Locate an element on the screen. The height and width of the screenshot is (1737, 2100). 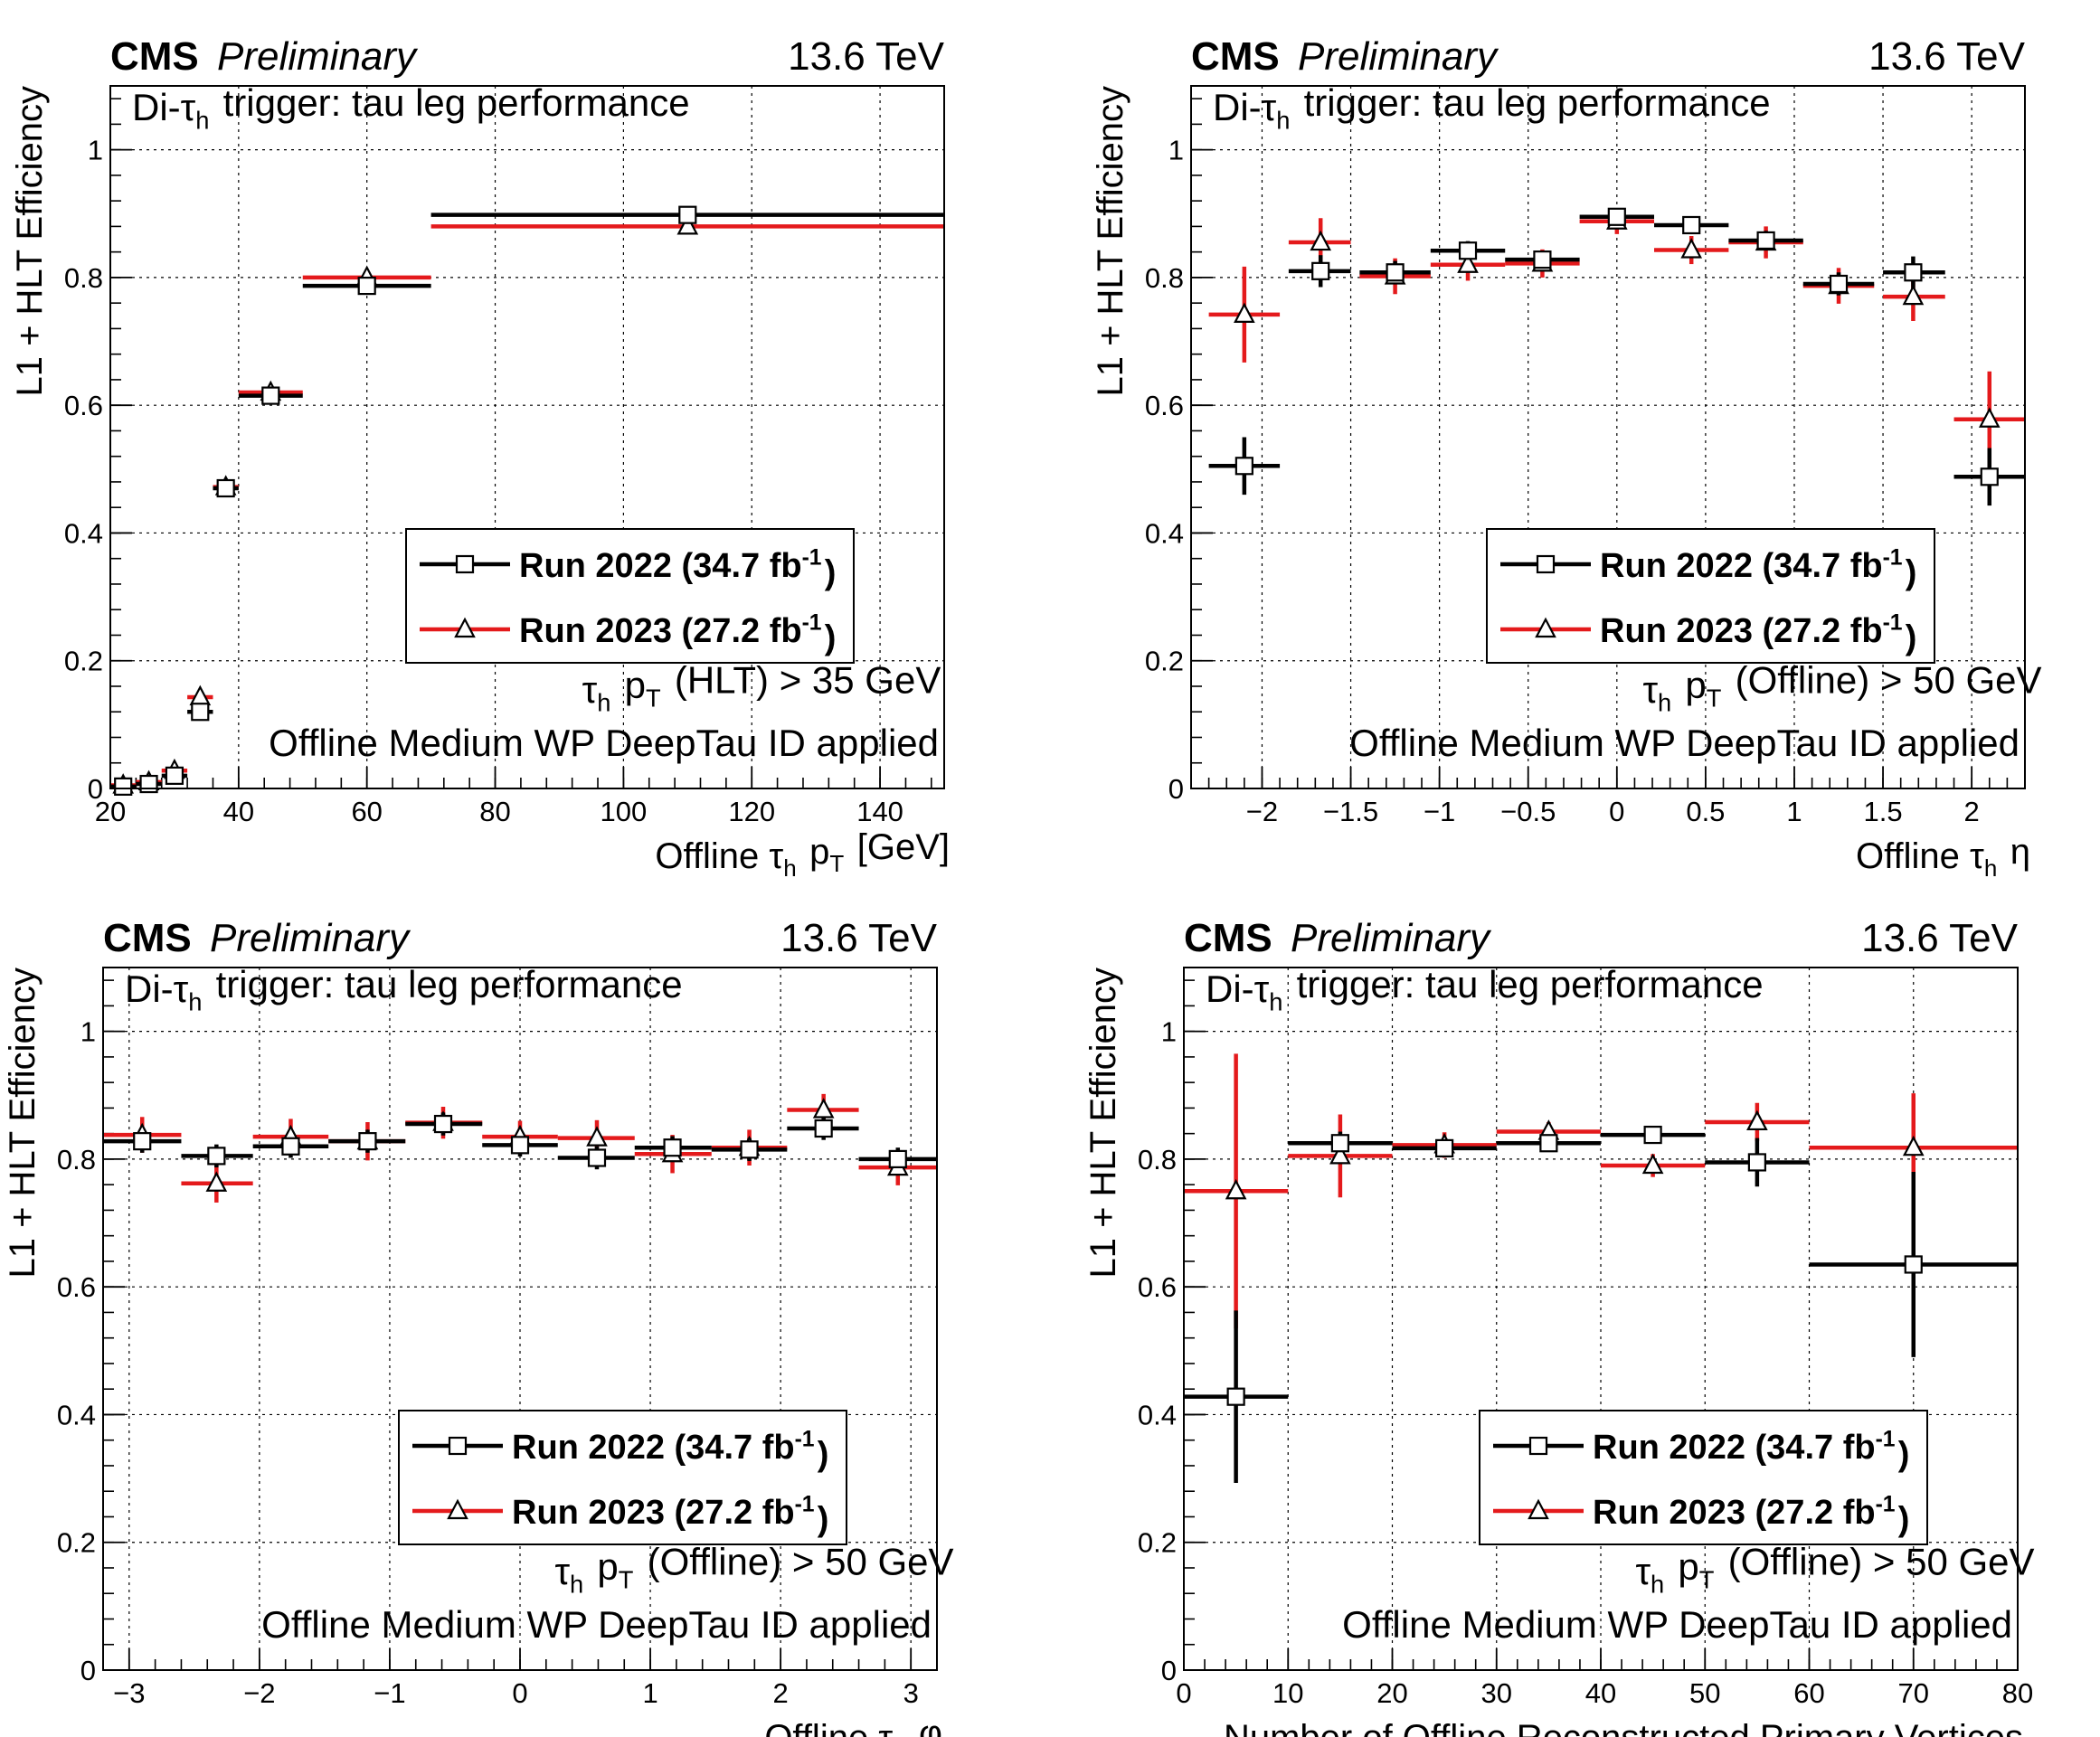
x-tick-label: 60 is located at coordinates (366, 811).